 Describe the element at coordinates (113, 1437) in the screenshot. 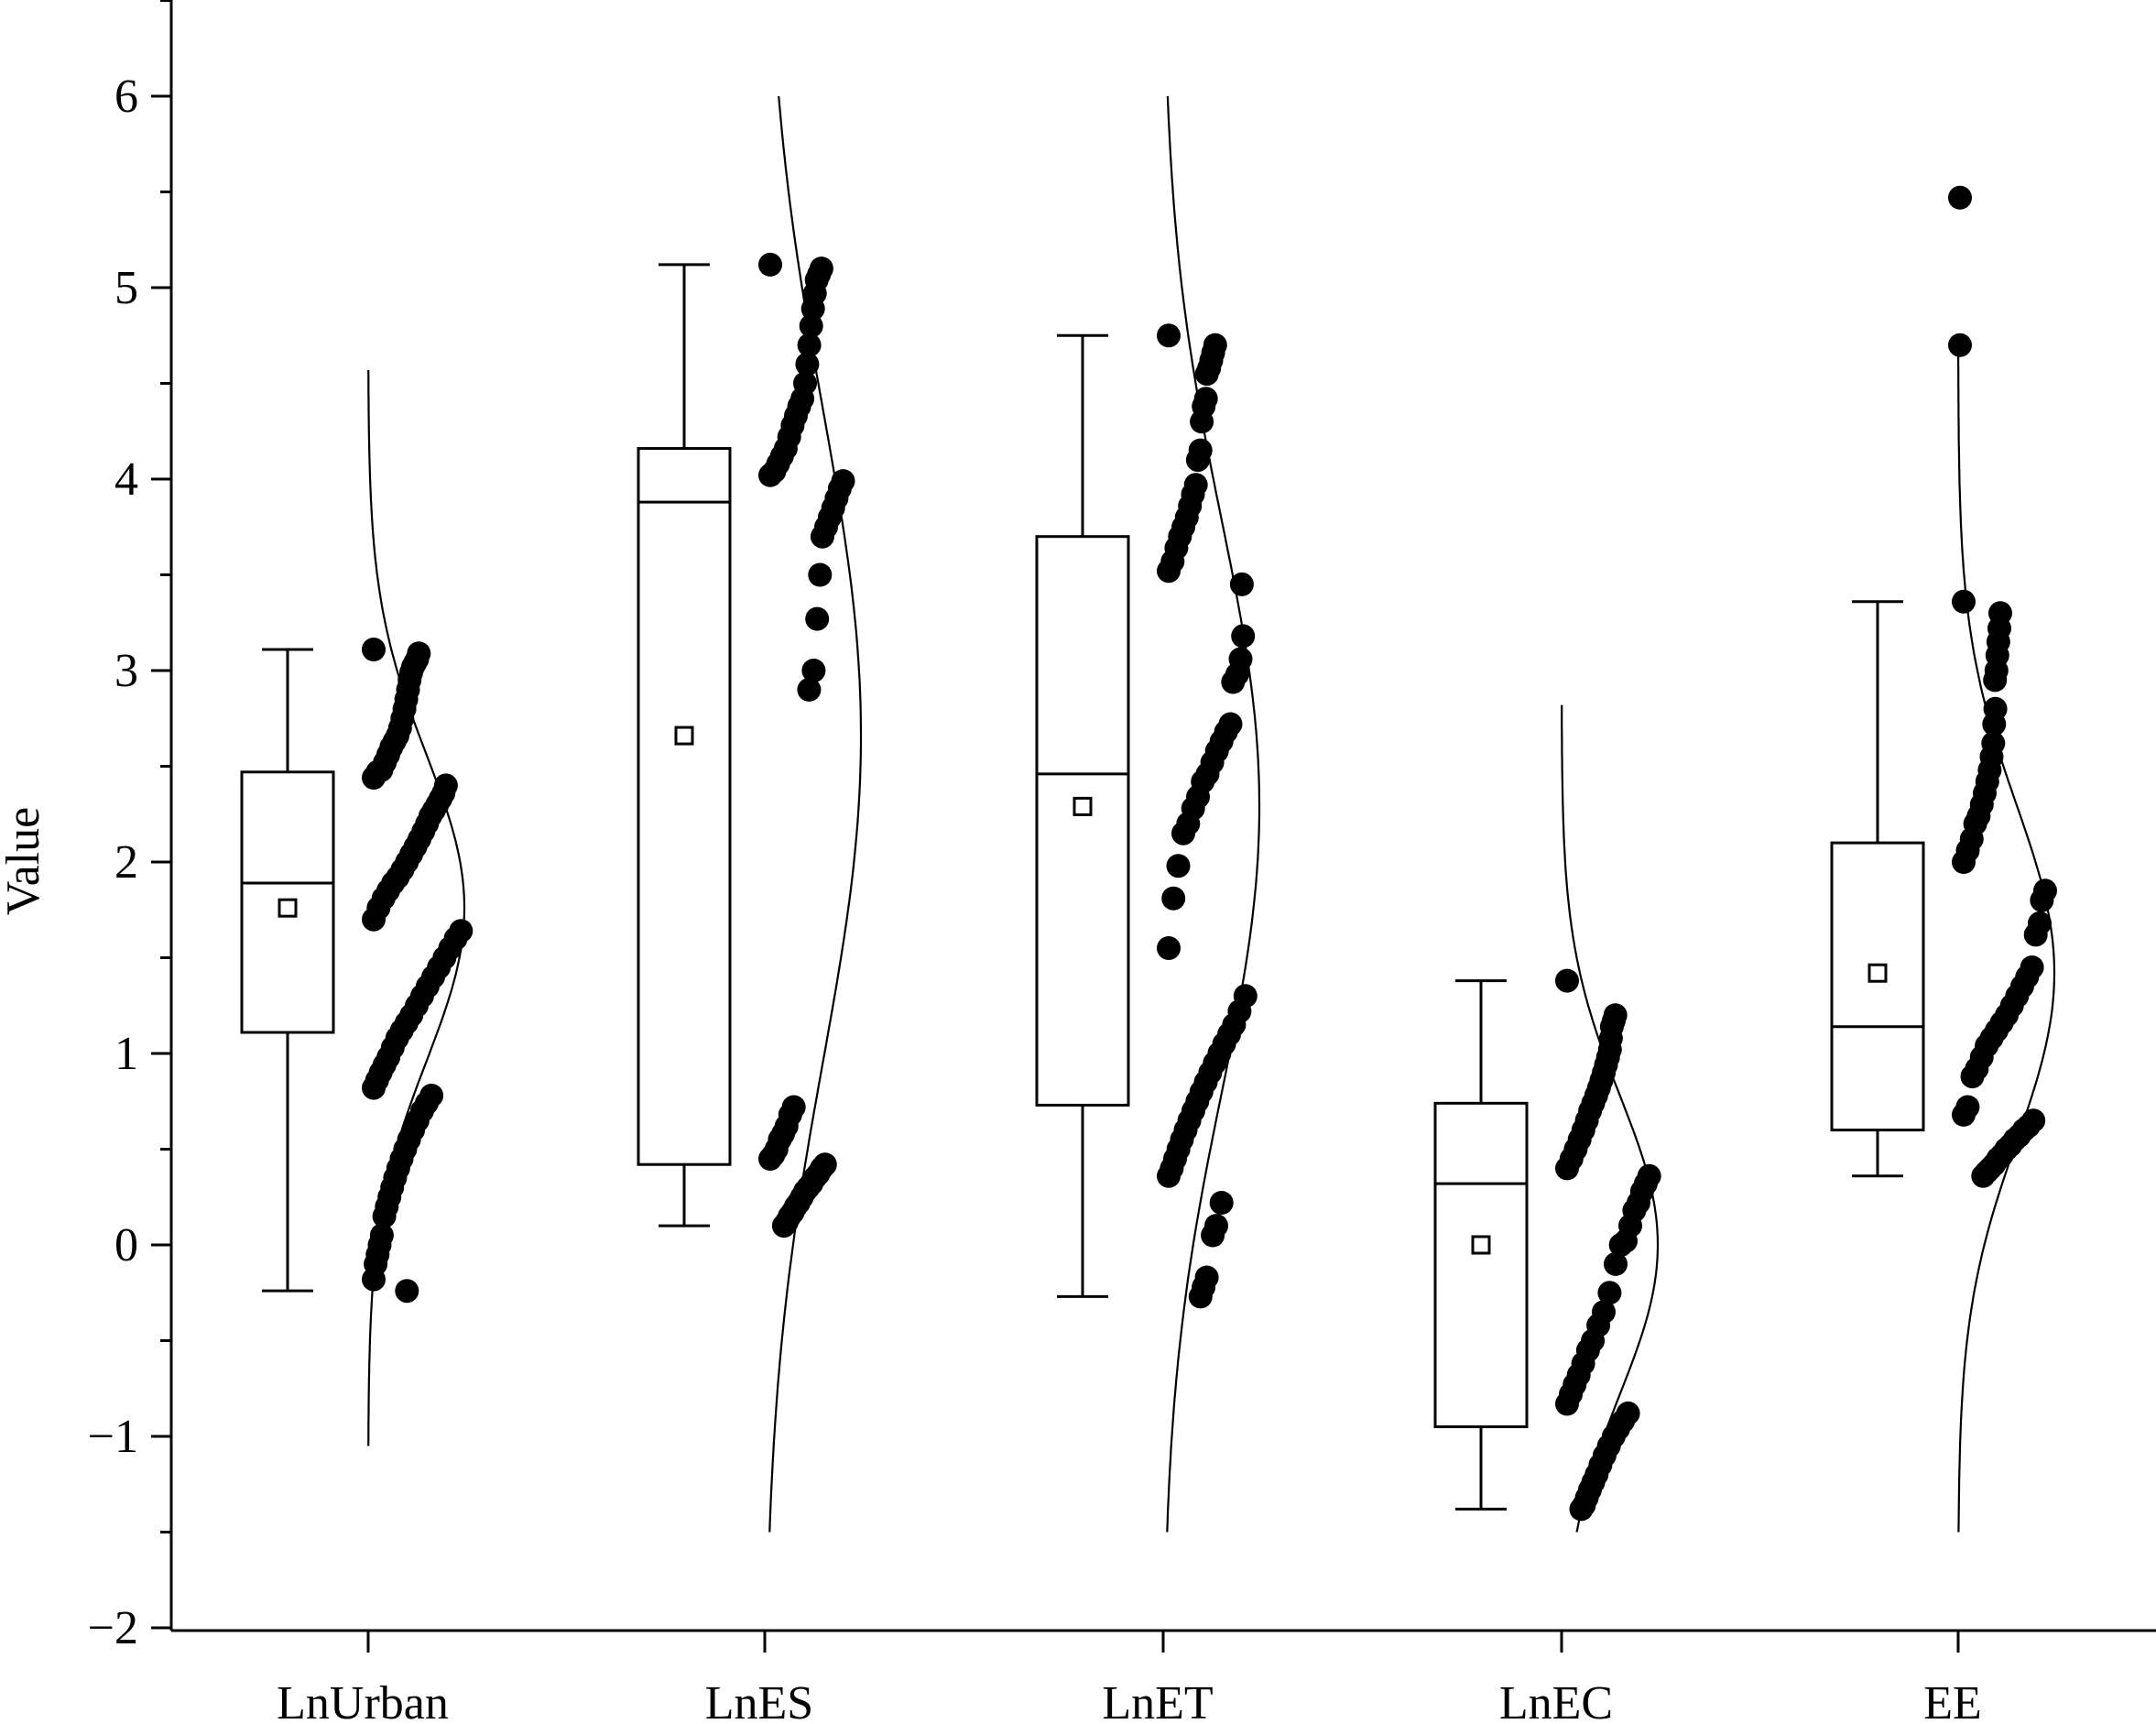

I see `y-tick-label: −1` at that location.